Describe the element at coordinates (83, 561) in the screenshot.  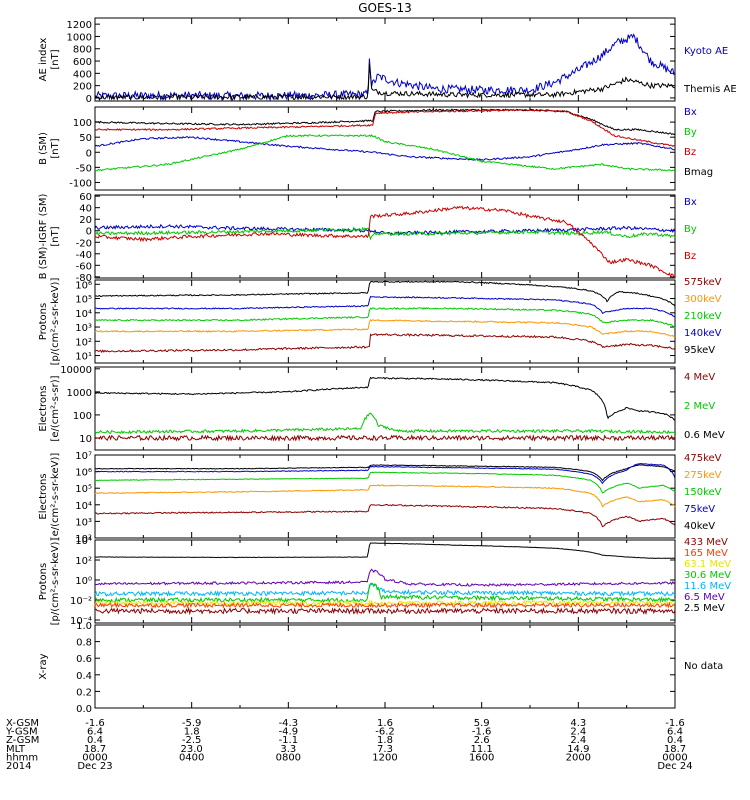
I see `y-tick-label: 10²` at that location.